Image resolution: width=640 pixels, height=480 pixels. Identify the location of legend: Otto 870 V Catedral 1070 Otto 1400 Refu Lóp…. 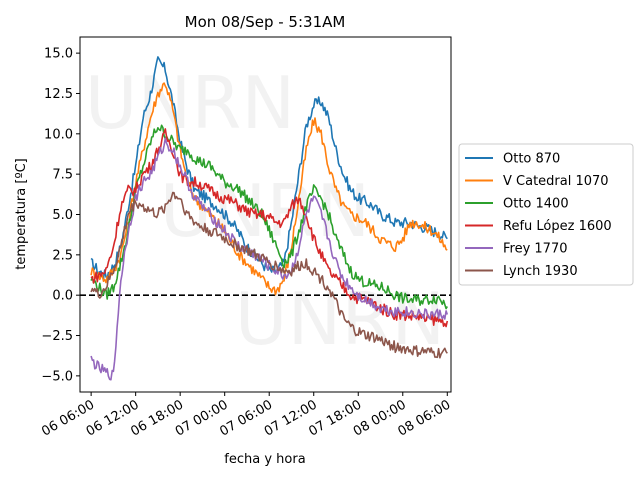
(546, 214).